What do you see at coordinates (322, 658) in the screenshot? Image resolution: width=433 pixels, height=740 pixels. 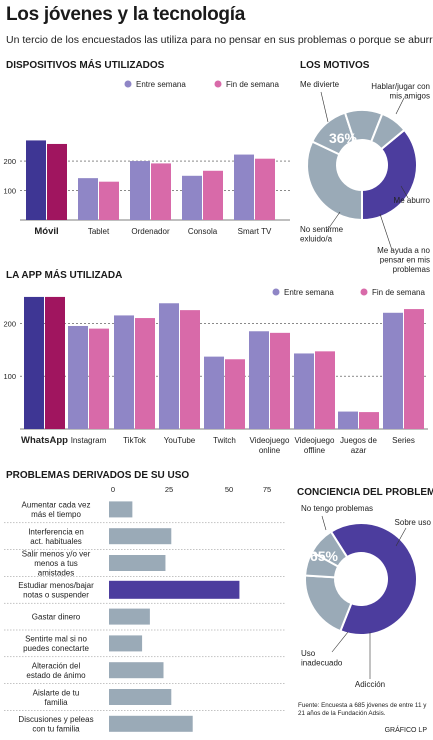 I see `donut-slice-label: Uso inadecuado` at bounding box center [322, 658].